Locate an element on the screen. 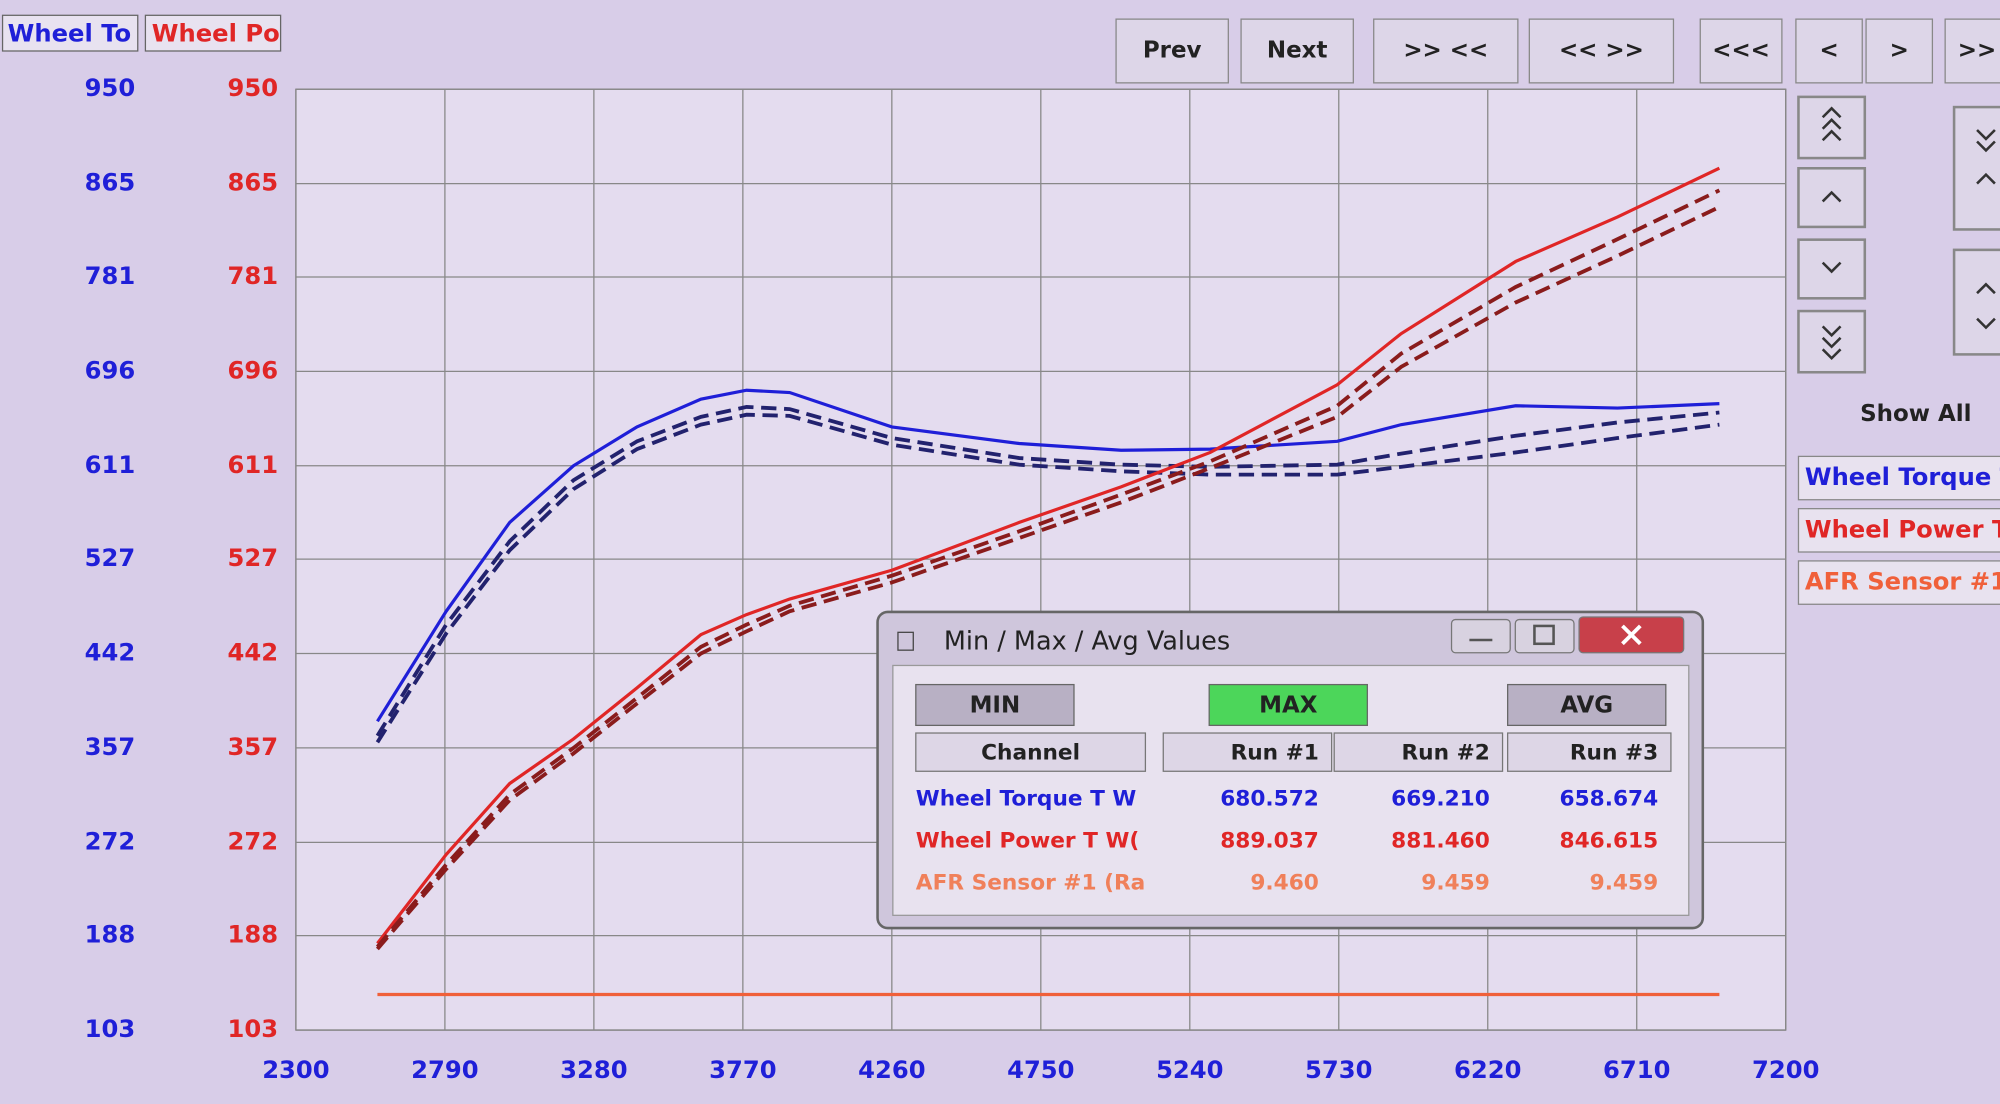 This screenshot has width=2000, height=1104. x-tick-label: 6220 is located at coordinates (1487, 1070).